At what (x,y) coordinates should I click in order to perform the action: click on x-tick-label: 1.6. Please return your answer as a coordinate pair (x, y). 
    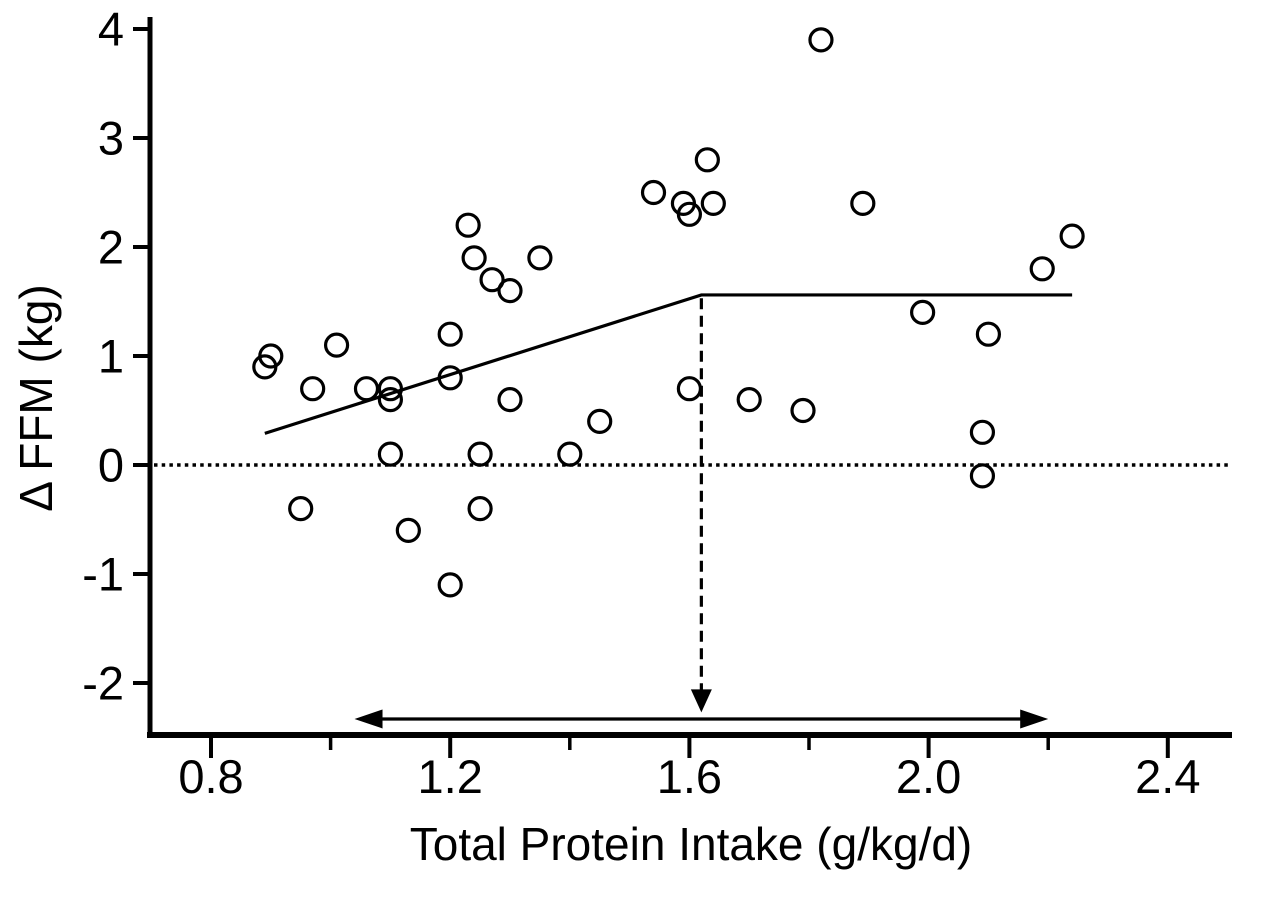
    Looking at the image, I should click on (689, 776).